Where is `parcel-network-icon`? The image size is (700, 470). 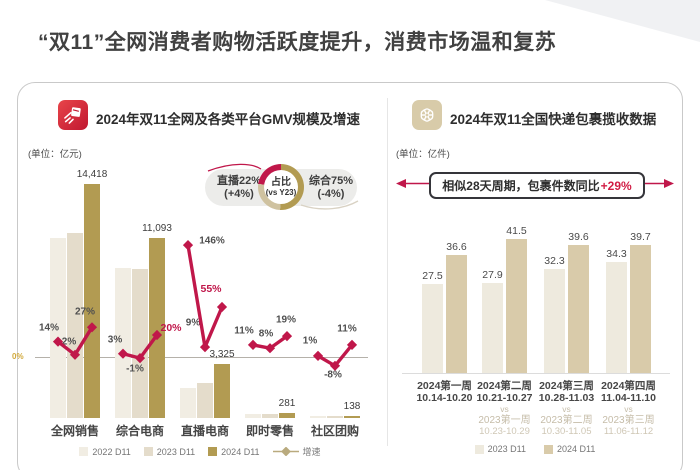
parcel-network-icon is located at coordinates (427, 115).